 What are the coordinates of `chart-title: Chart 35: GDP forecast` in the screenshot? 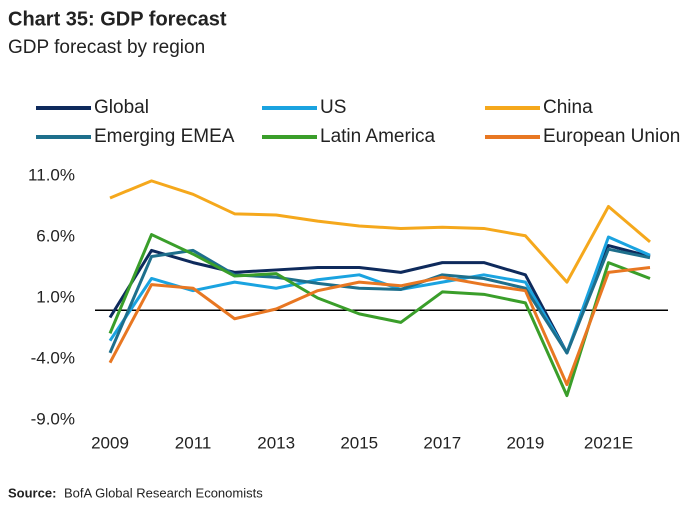 It's located at (117, 19).